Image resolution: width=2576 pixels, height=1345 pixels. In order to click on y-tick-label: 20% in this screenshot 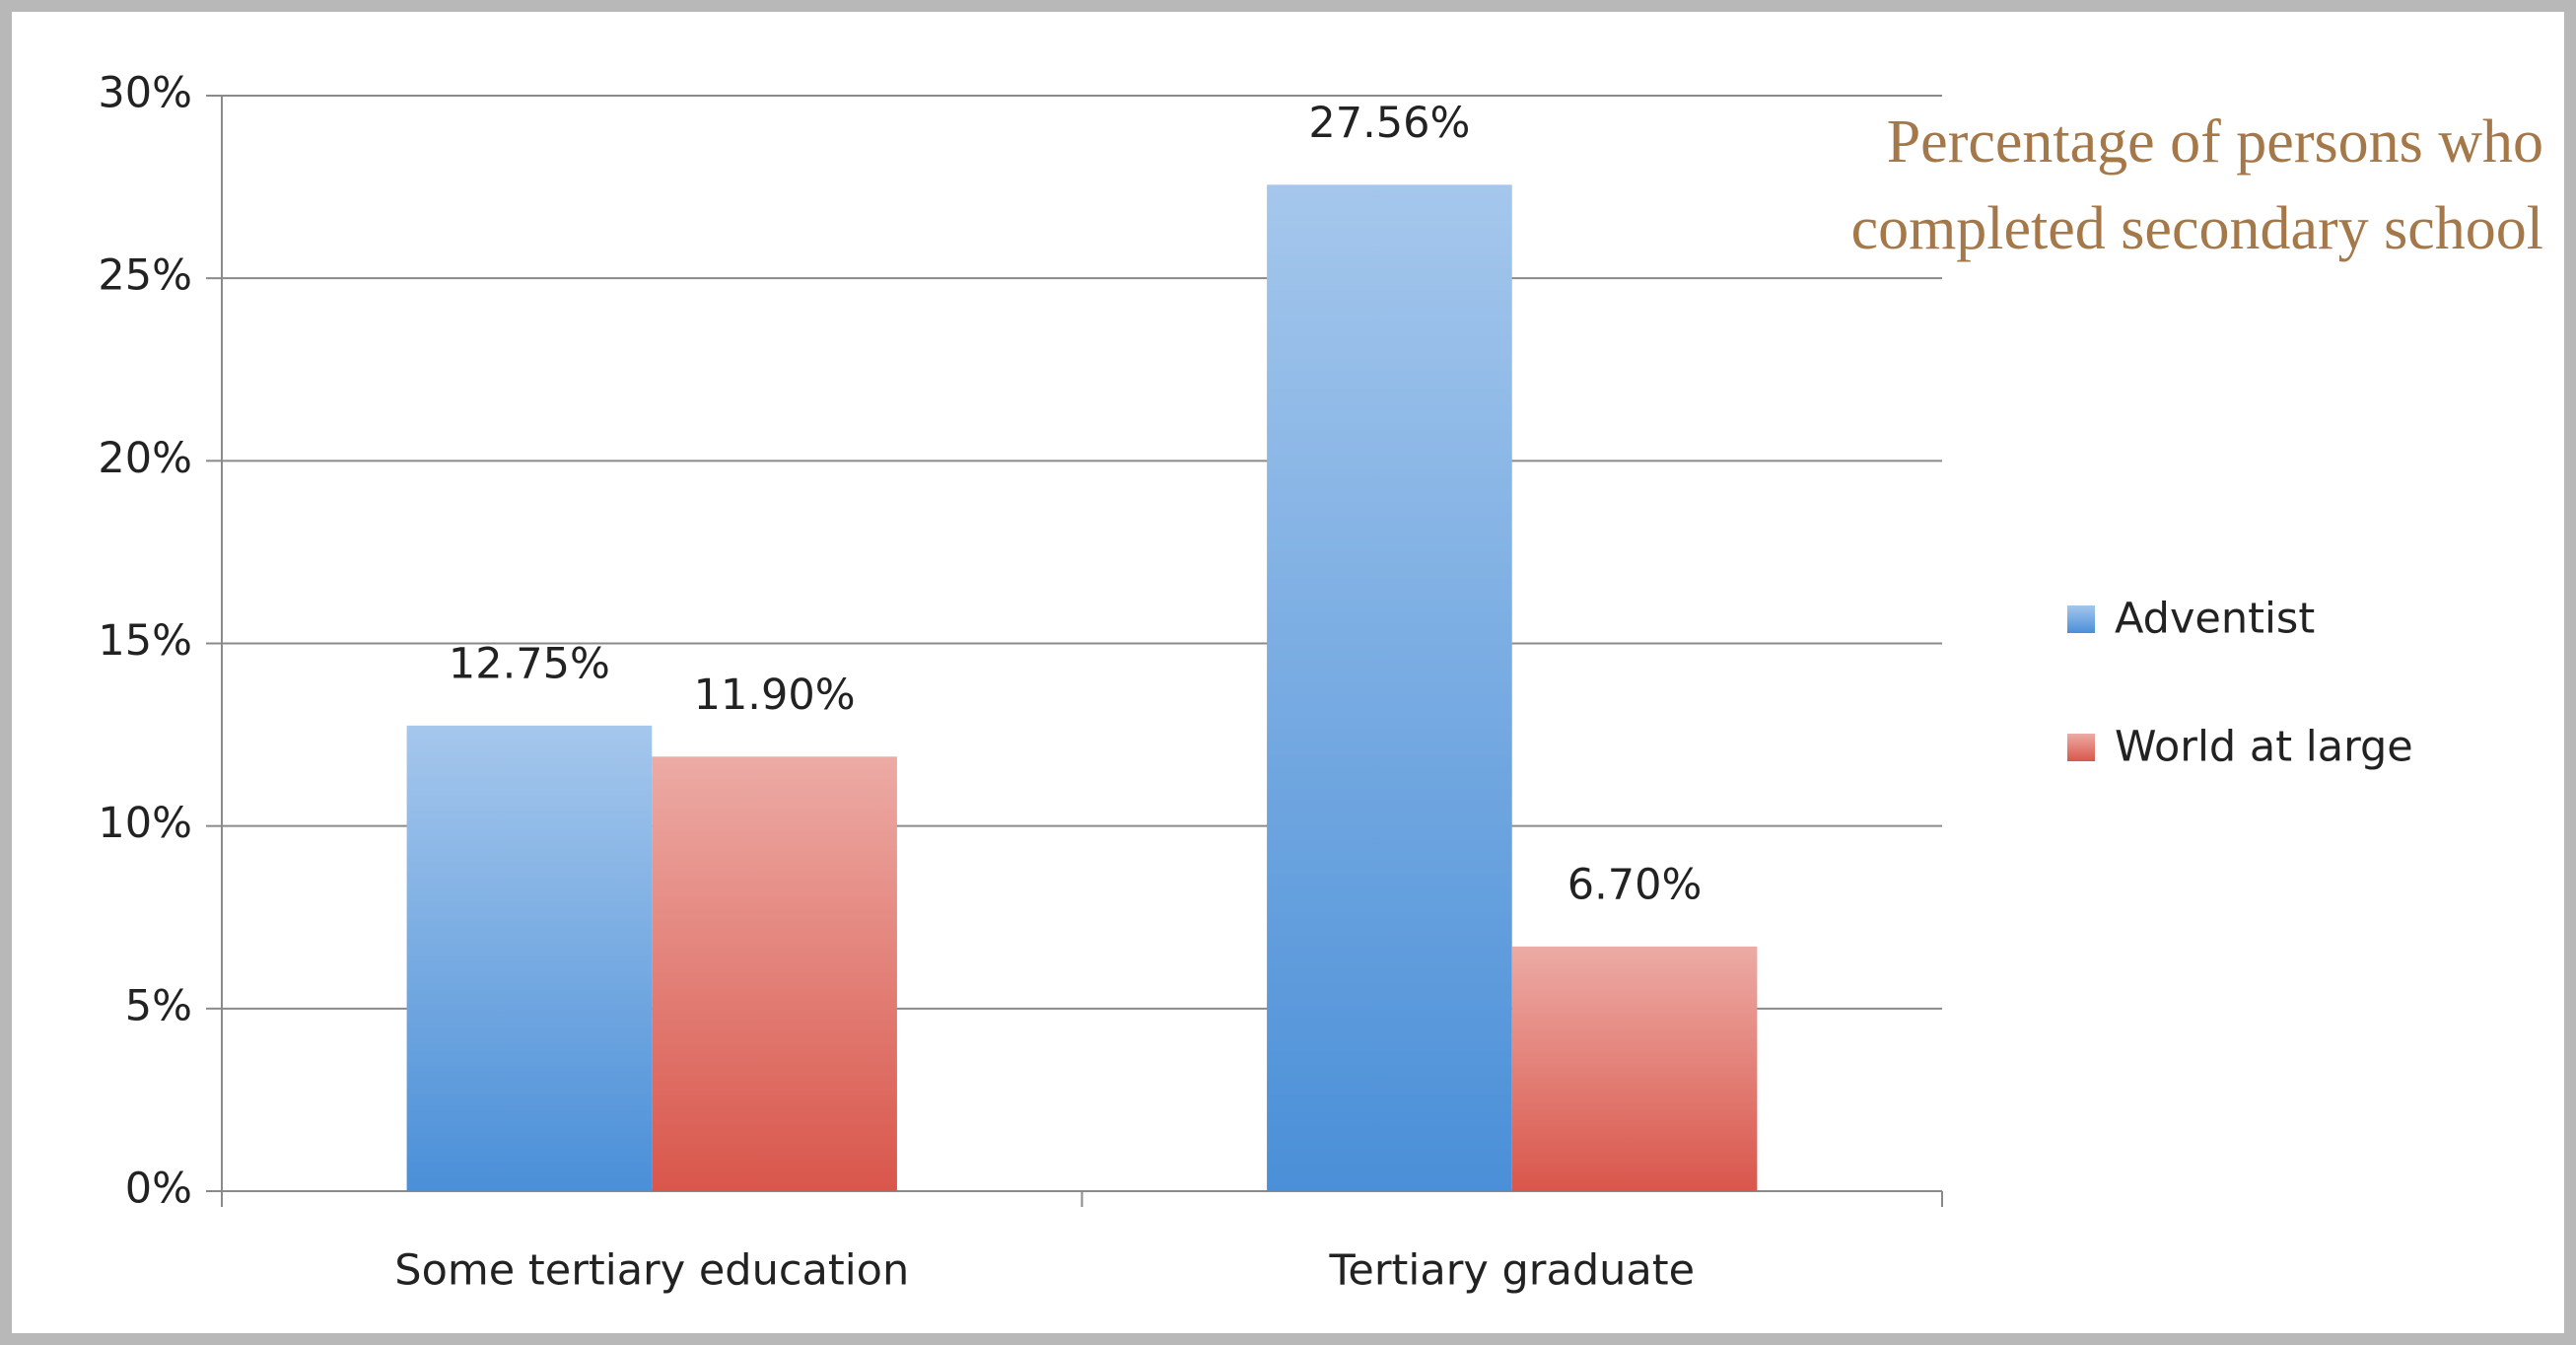, I will do `click(145, 458)`.